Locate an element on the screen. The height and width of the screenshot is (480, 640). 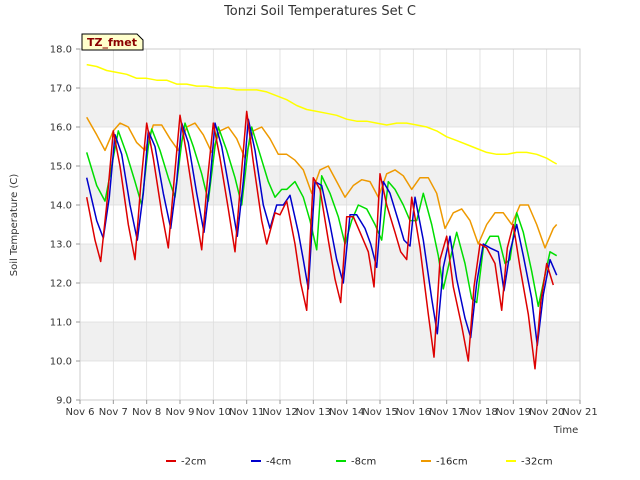
y-axis-title: Soil Temperature (C) is located at coordinates (14, 225).